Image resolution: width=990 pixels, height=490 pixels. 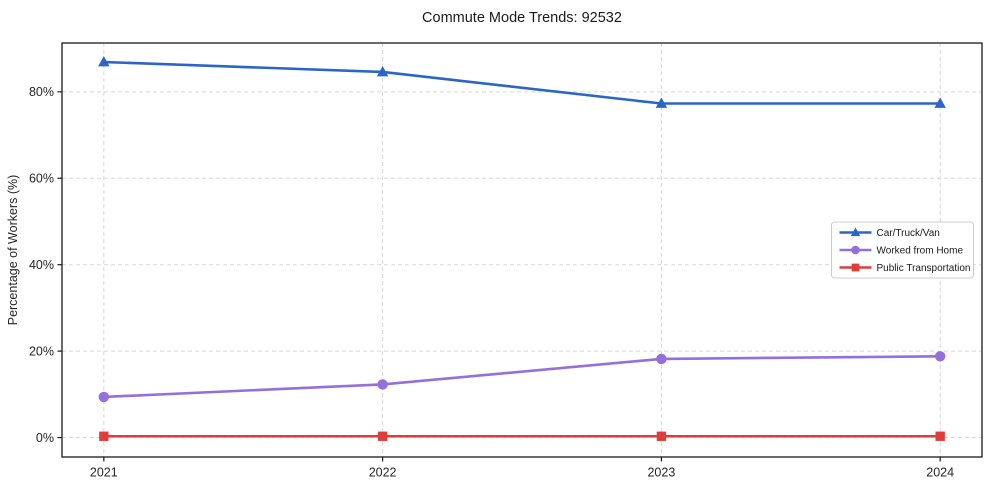 What do you see at coordinates (908, 233) in the screenshot?
I see `legend-label: Car/Truck/Van` at bounding box center [908, 233].